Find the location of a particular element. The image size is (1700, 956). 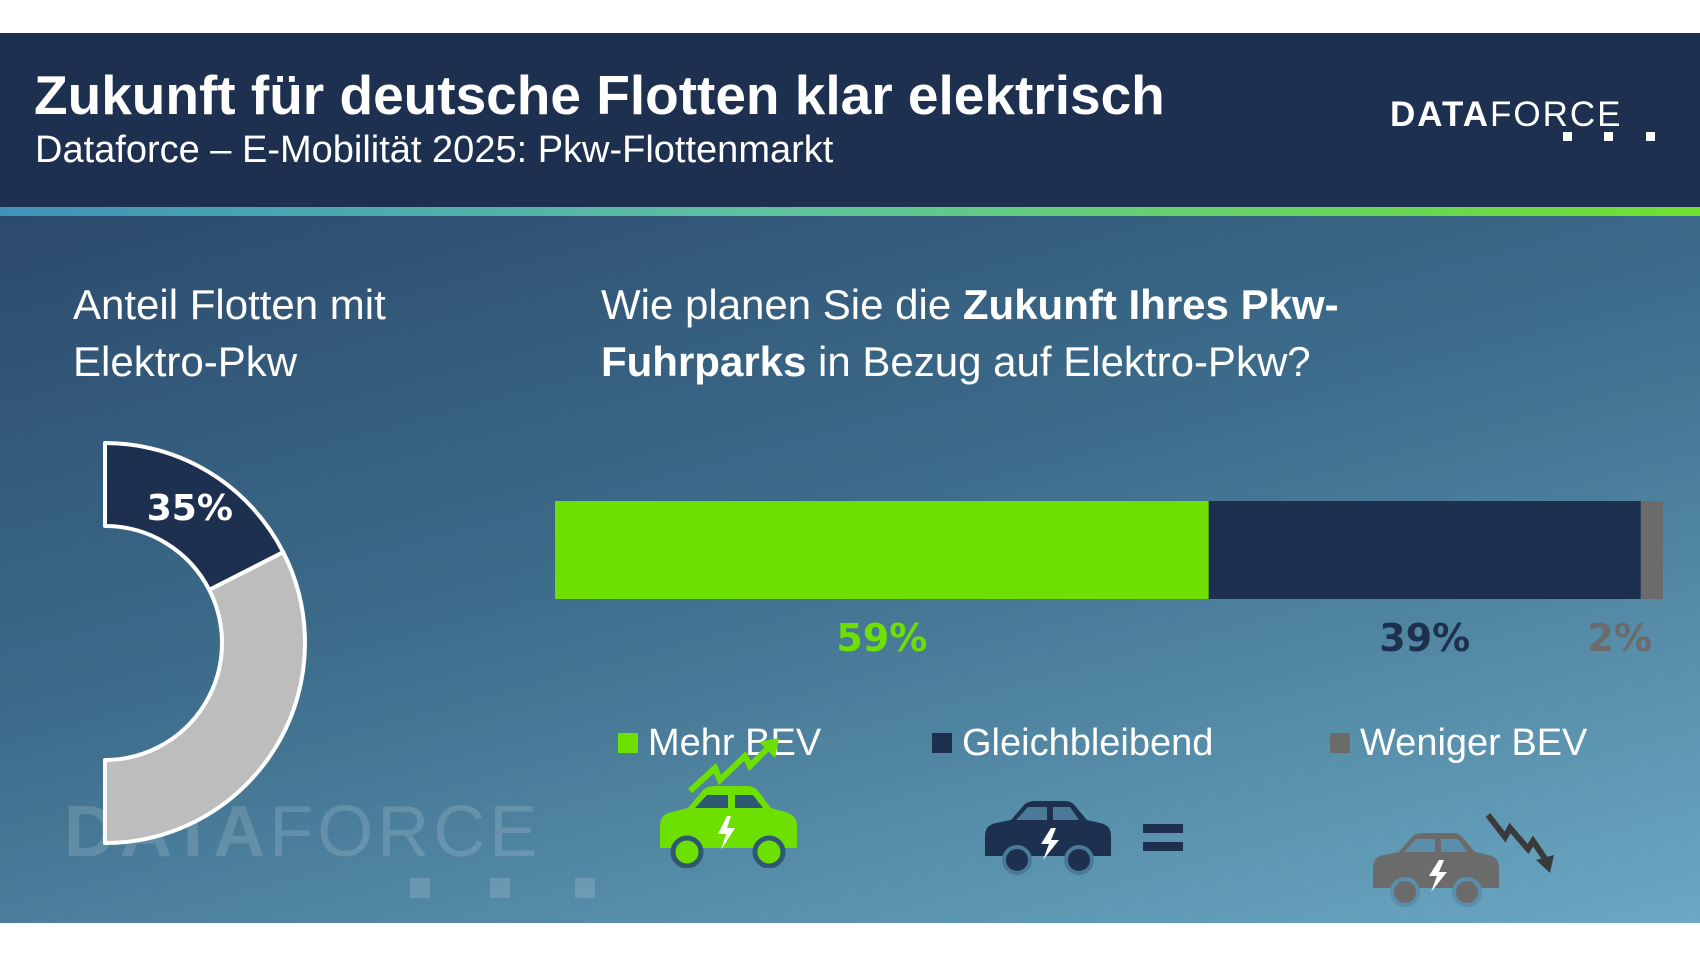

car-falling-arrow-icon is located at coordinates (1463, 860).